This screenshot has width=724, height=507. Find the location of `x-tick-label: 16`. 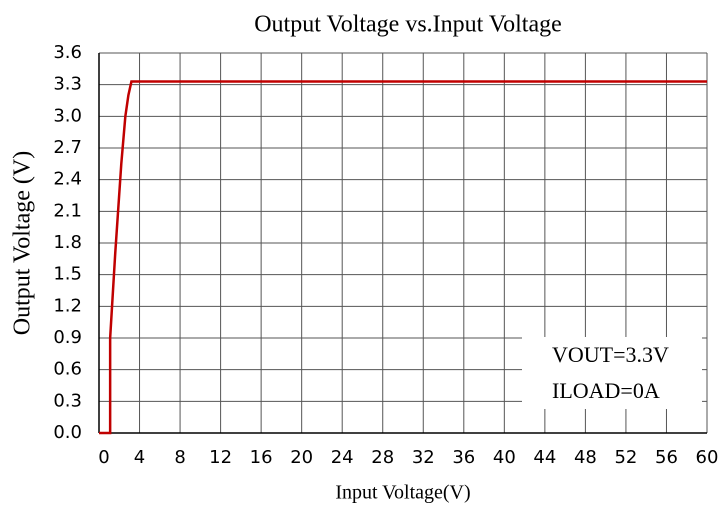

x-tick-label: 16 is located at coordinates (261, 457).